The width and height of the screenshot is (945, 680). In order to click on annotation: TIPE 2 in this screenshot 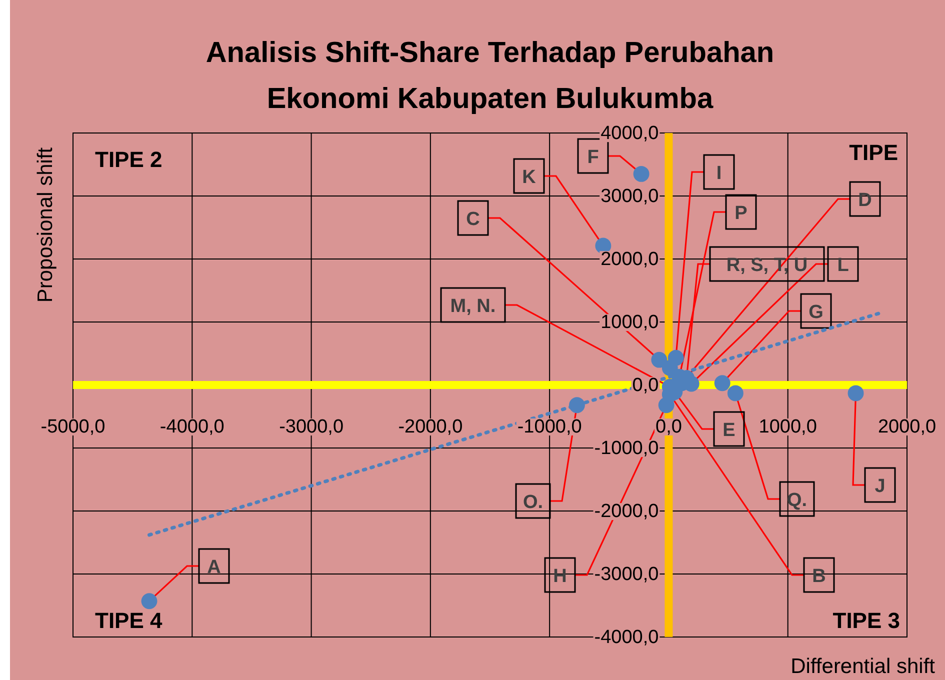, I will do `click(128, 159)`.